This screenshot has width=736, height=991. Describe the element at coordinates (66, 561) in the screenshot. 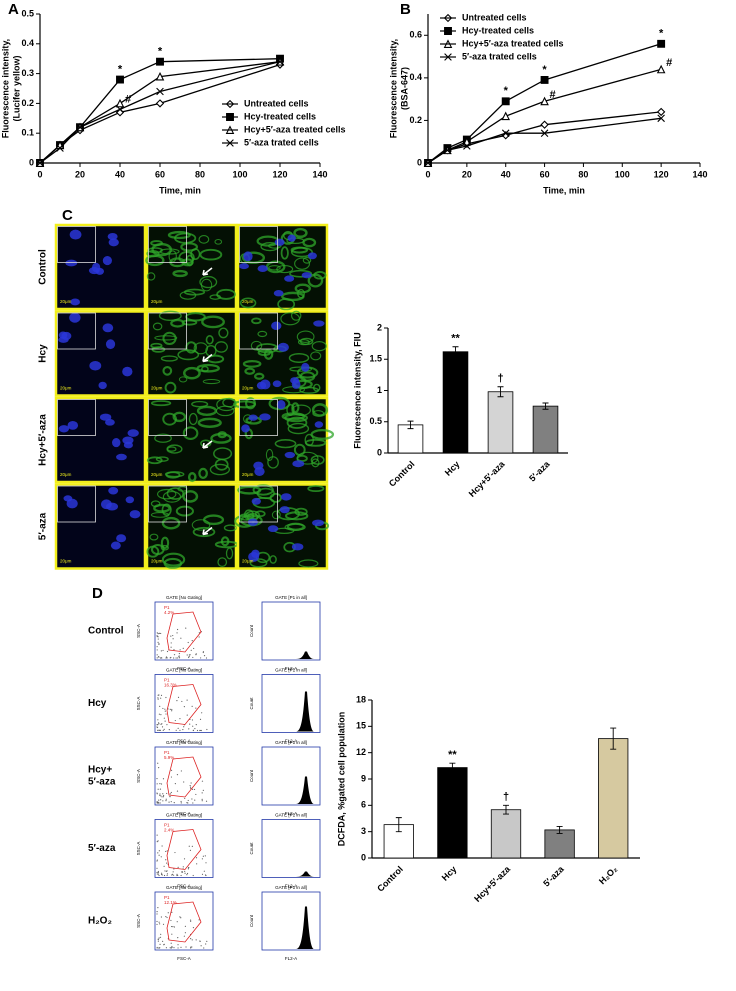

I see `scale-label: 20μm` at that location.